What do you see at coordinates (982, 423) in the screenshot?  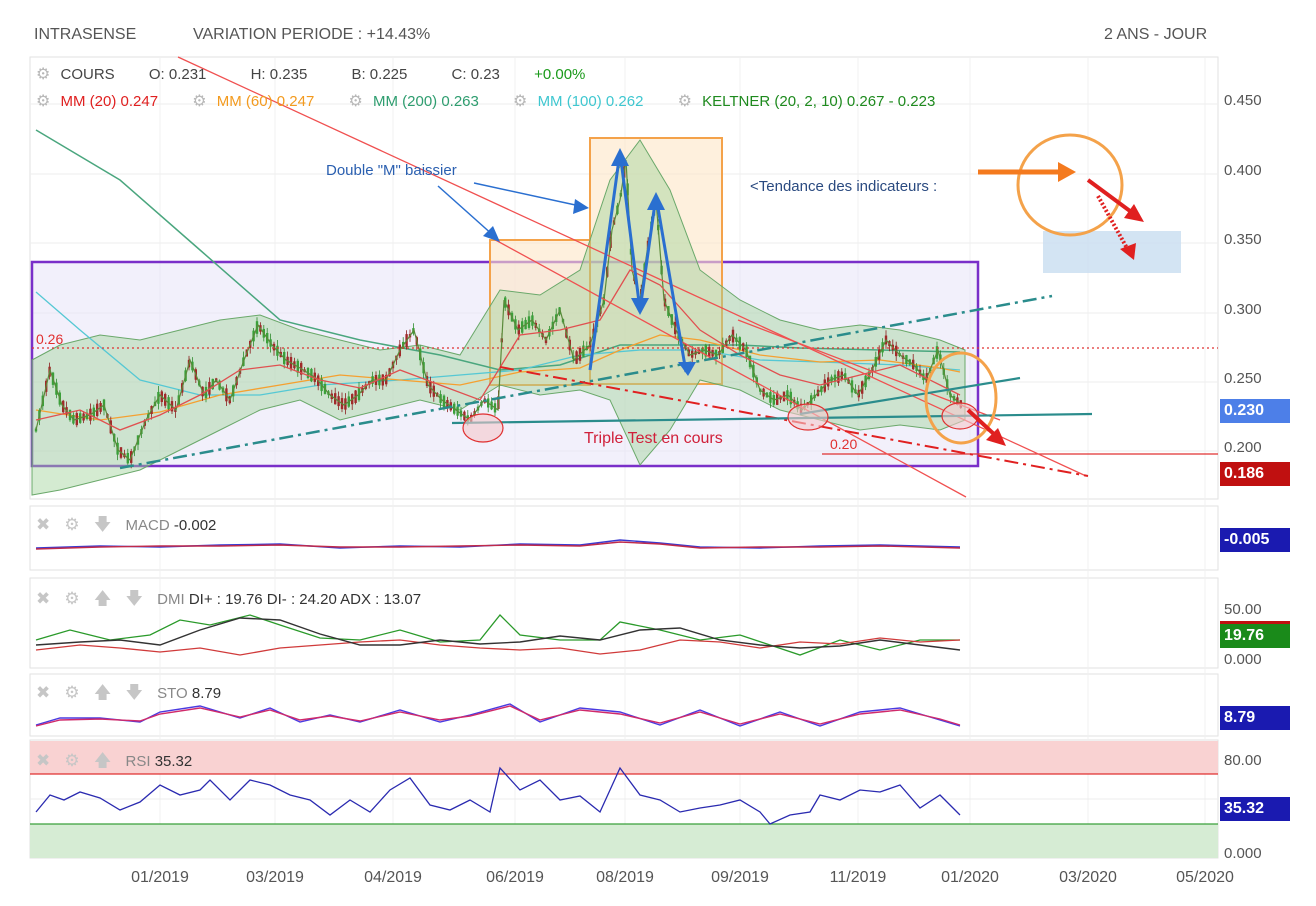 I see `bearish-arrow-current` at bounding box center [982, 423].